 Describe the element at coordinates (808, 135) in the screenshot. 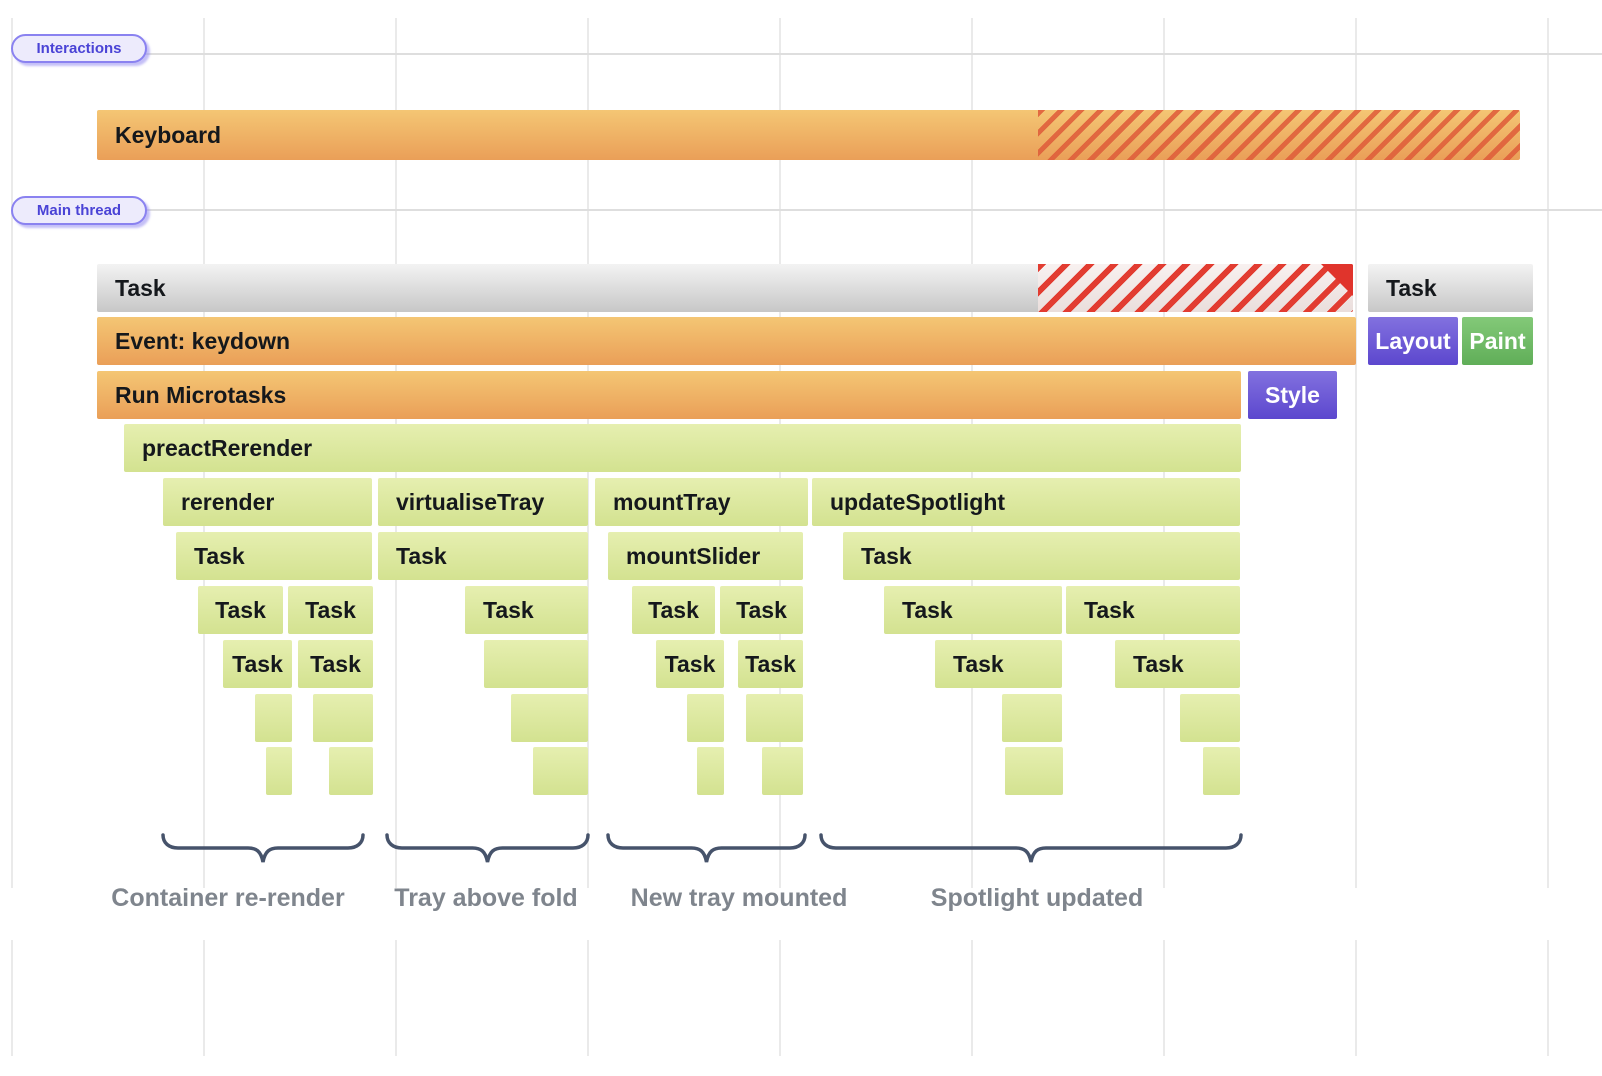

I see `flame-bar-keyboard: Keyboard` at that location.